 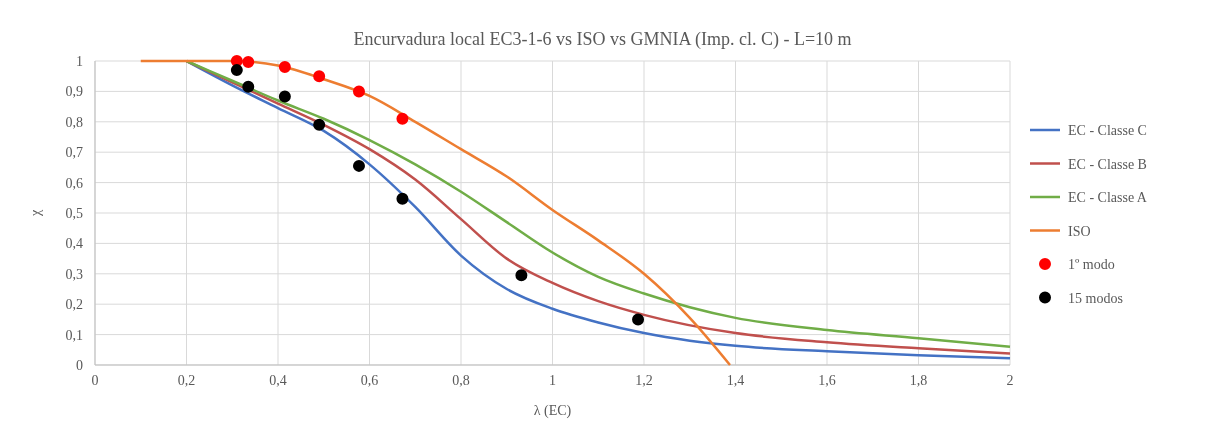 I want to click on x-tick-label: 0, so click(x=95, y=380).